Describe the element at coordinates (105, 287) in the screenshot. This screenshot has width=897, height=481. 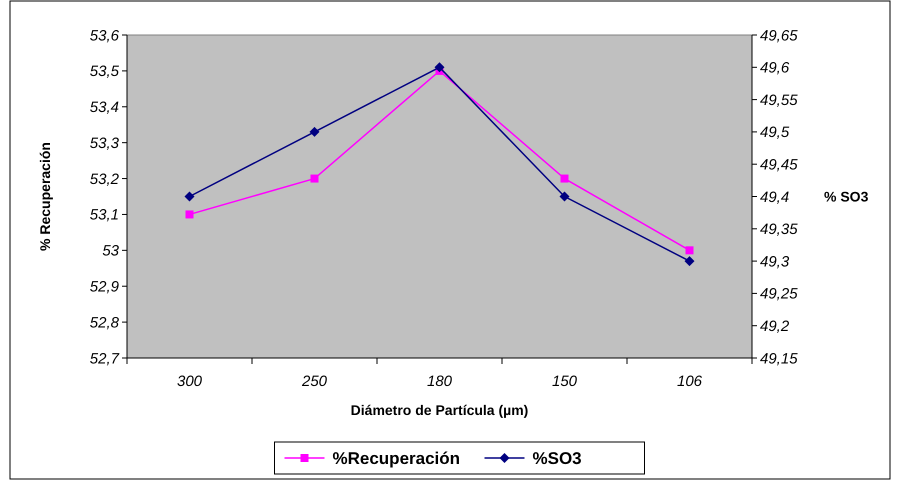
I see `y-tick-label: 52,9` at that location.